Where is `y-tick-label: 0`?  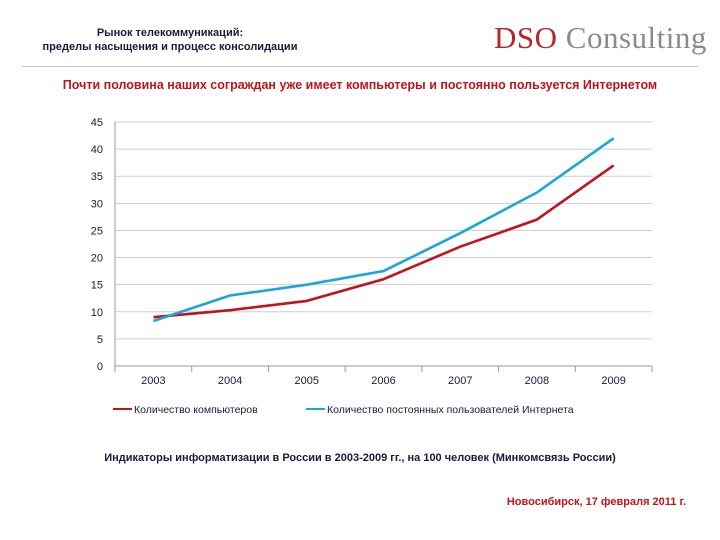
y-tick-label: 0 is located at coordinates (100, 367).